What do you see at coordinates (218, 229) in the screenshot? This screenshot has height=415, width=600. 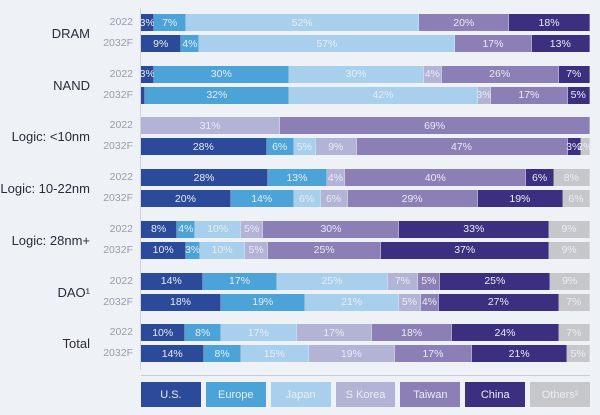 I see `bar-segment-japan: 10%` at bounding box center [218, 229].